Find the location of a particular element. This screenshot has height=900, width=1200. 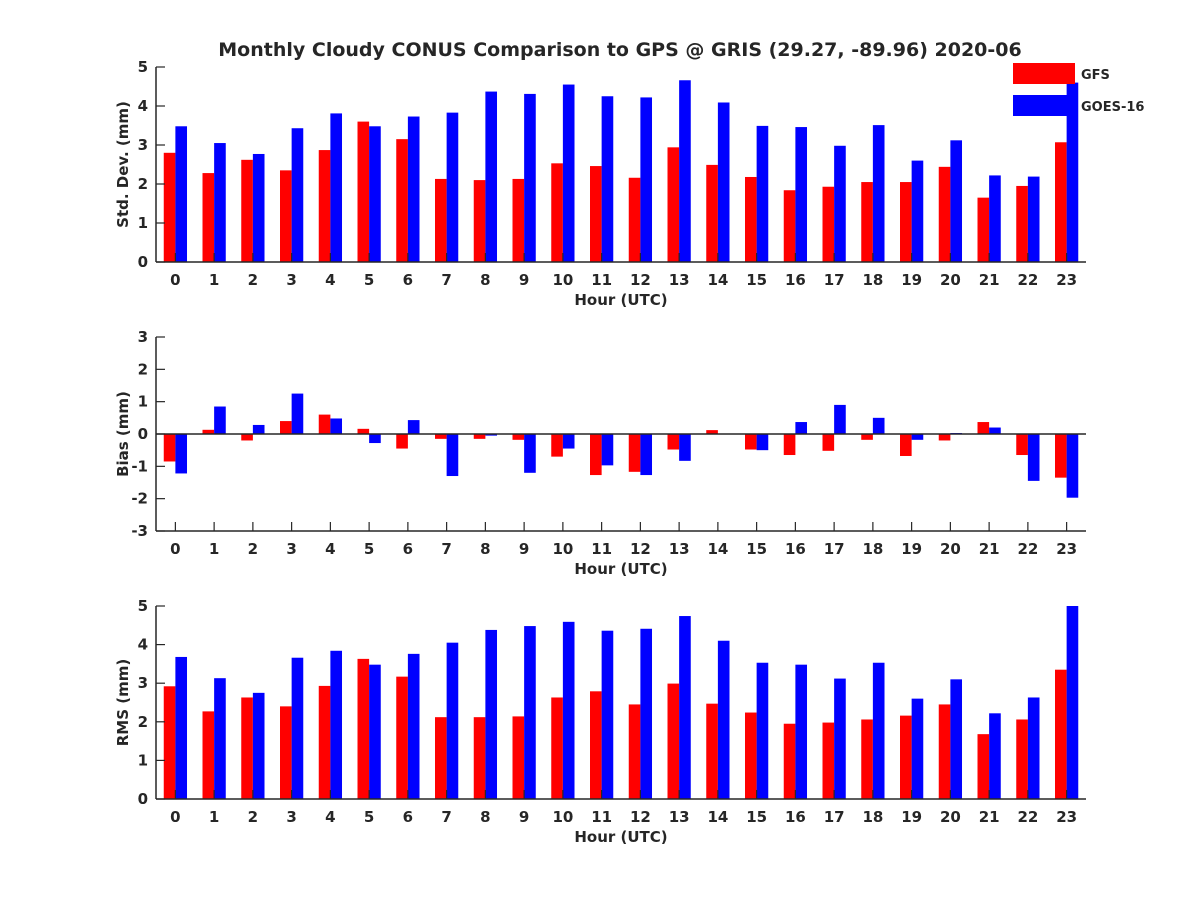

x-tick-label: 3 is located at coordinates (291, 817).